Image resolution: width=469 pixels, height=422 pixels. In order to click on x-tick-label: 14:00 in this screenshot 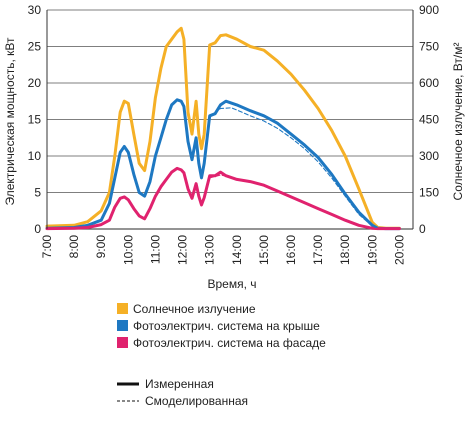, I will do `click(237, 250)`.